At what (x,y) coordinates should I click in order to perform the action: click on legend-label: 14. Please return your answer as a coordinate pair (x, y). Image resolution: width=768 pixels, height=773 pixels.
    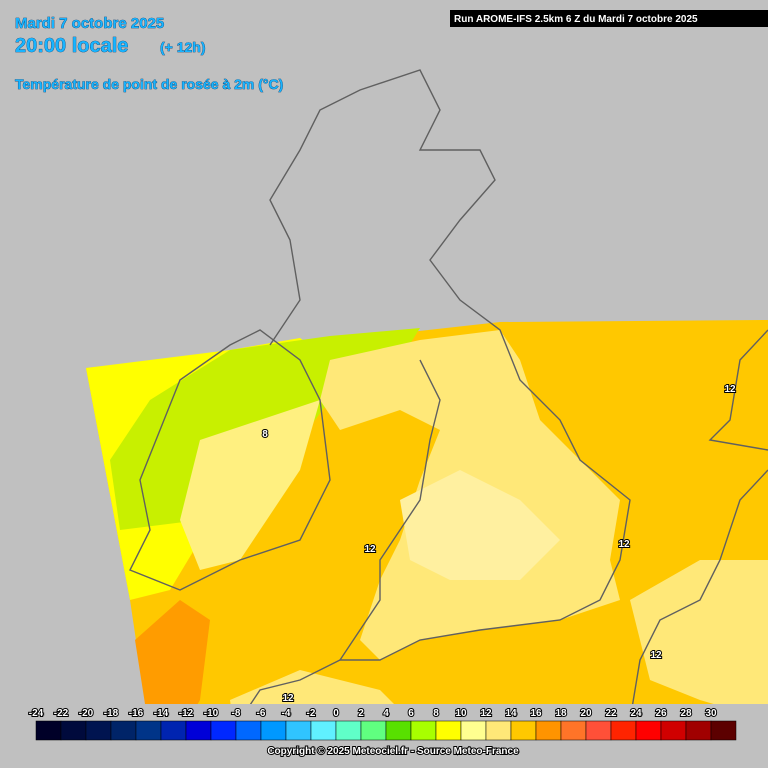
    Looking at the image, I should click on (511, 713).